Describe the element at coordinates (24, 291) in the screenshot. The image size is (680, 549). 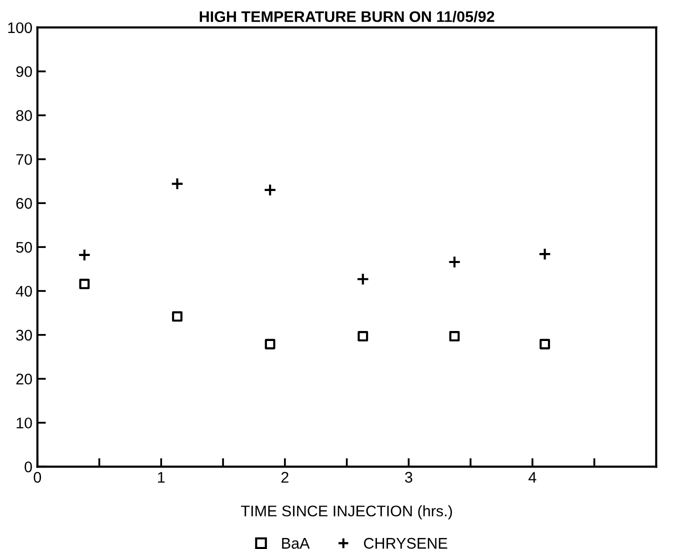
I see `y-tick-label: 40` at that location.